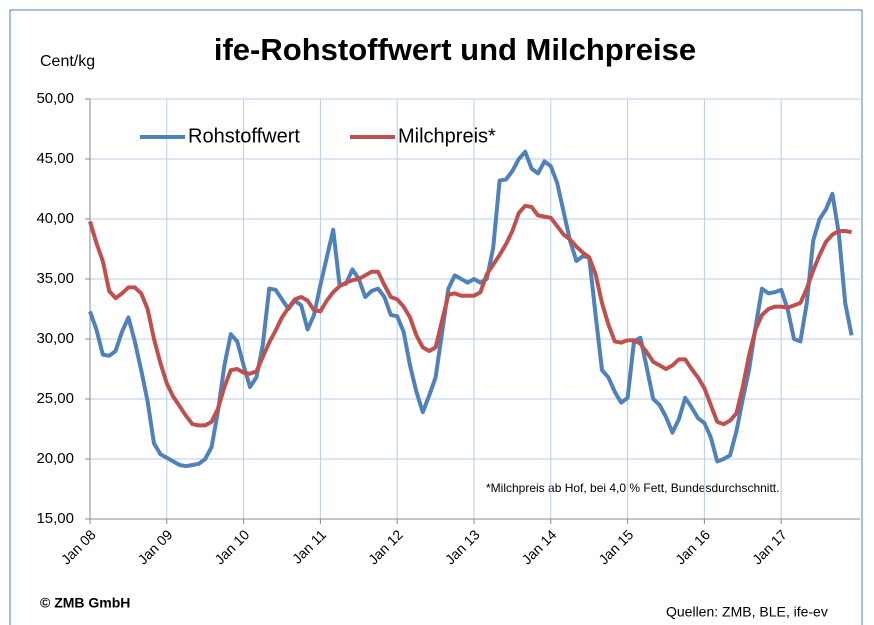 The image size is (874, 625). What do you see at coordinates (154, 546) in the screenshot?
I see `x-tick-label: Jan 09` at bounding box center [154, 546].